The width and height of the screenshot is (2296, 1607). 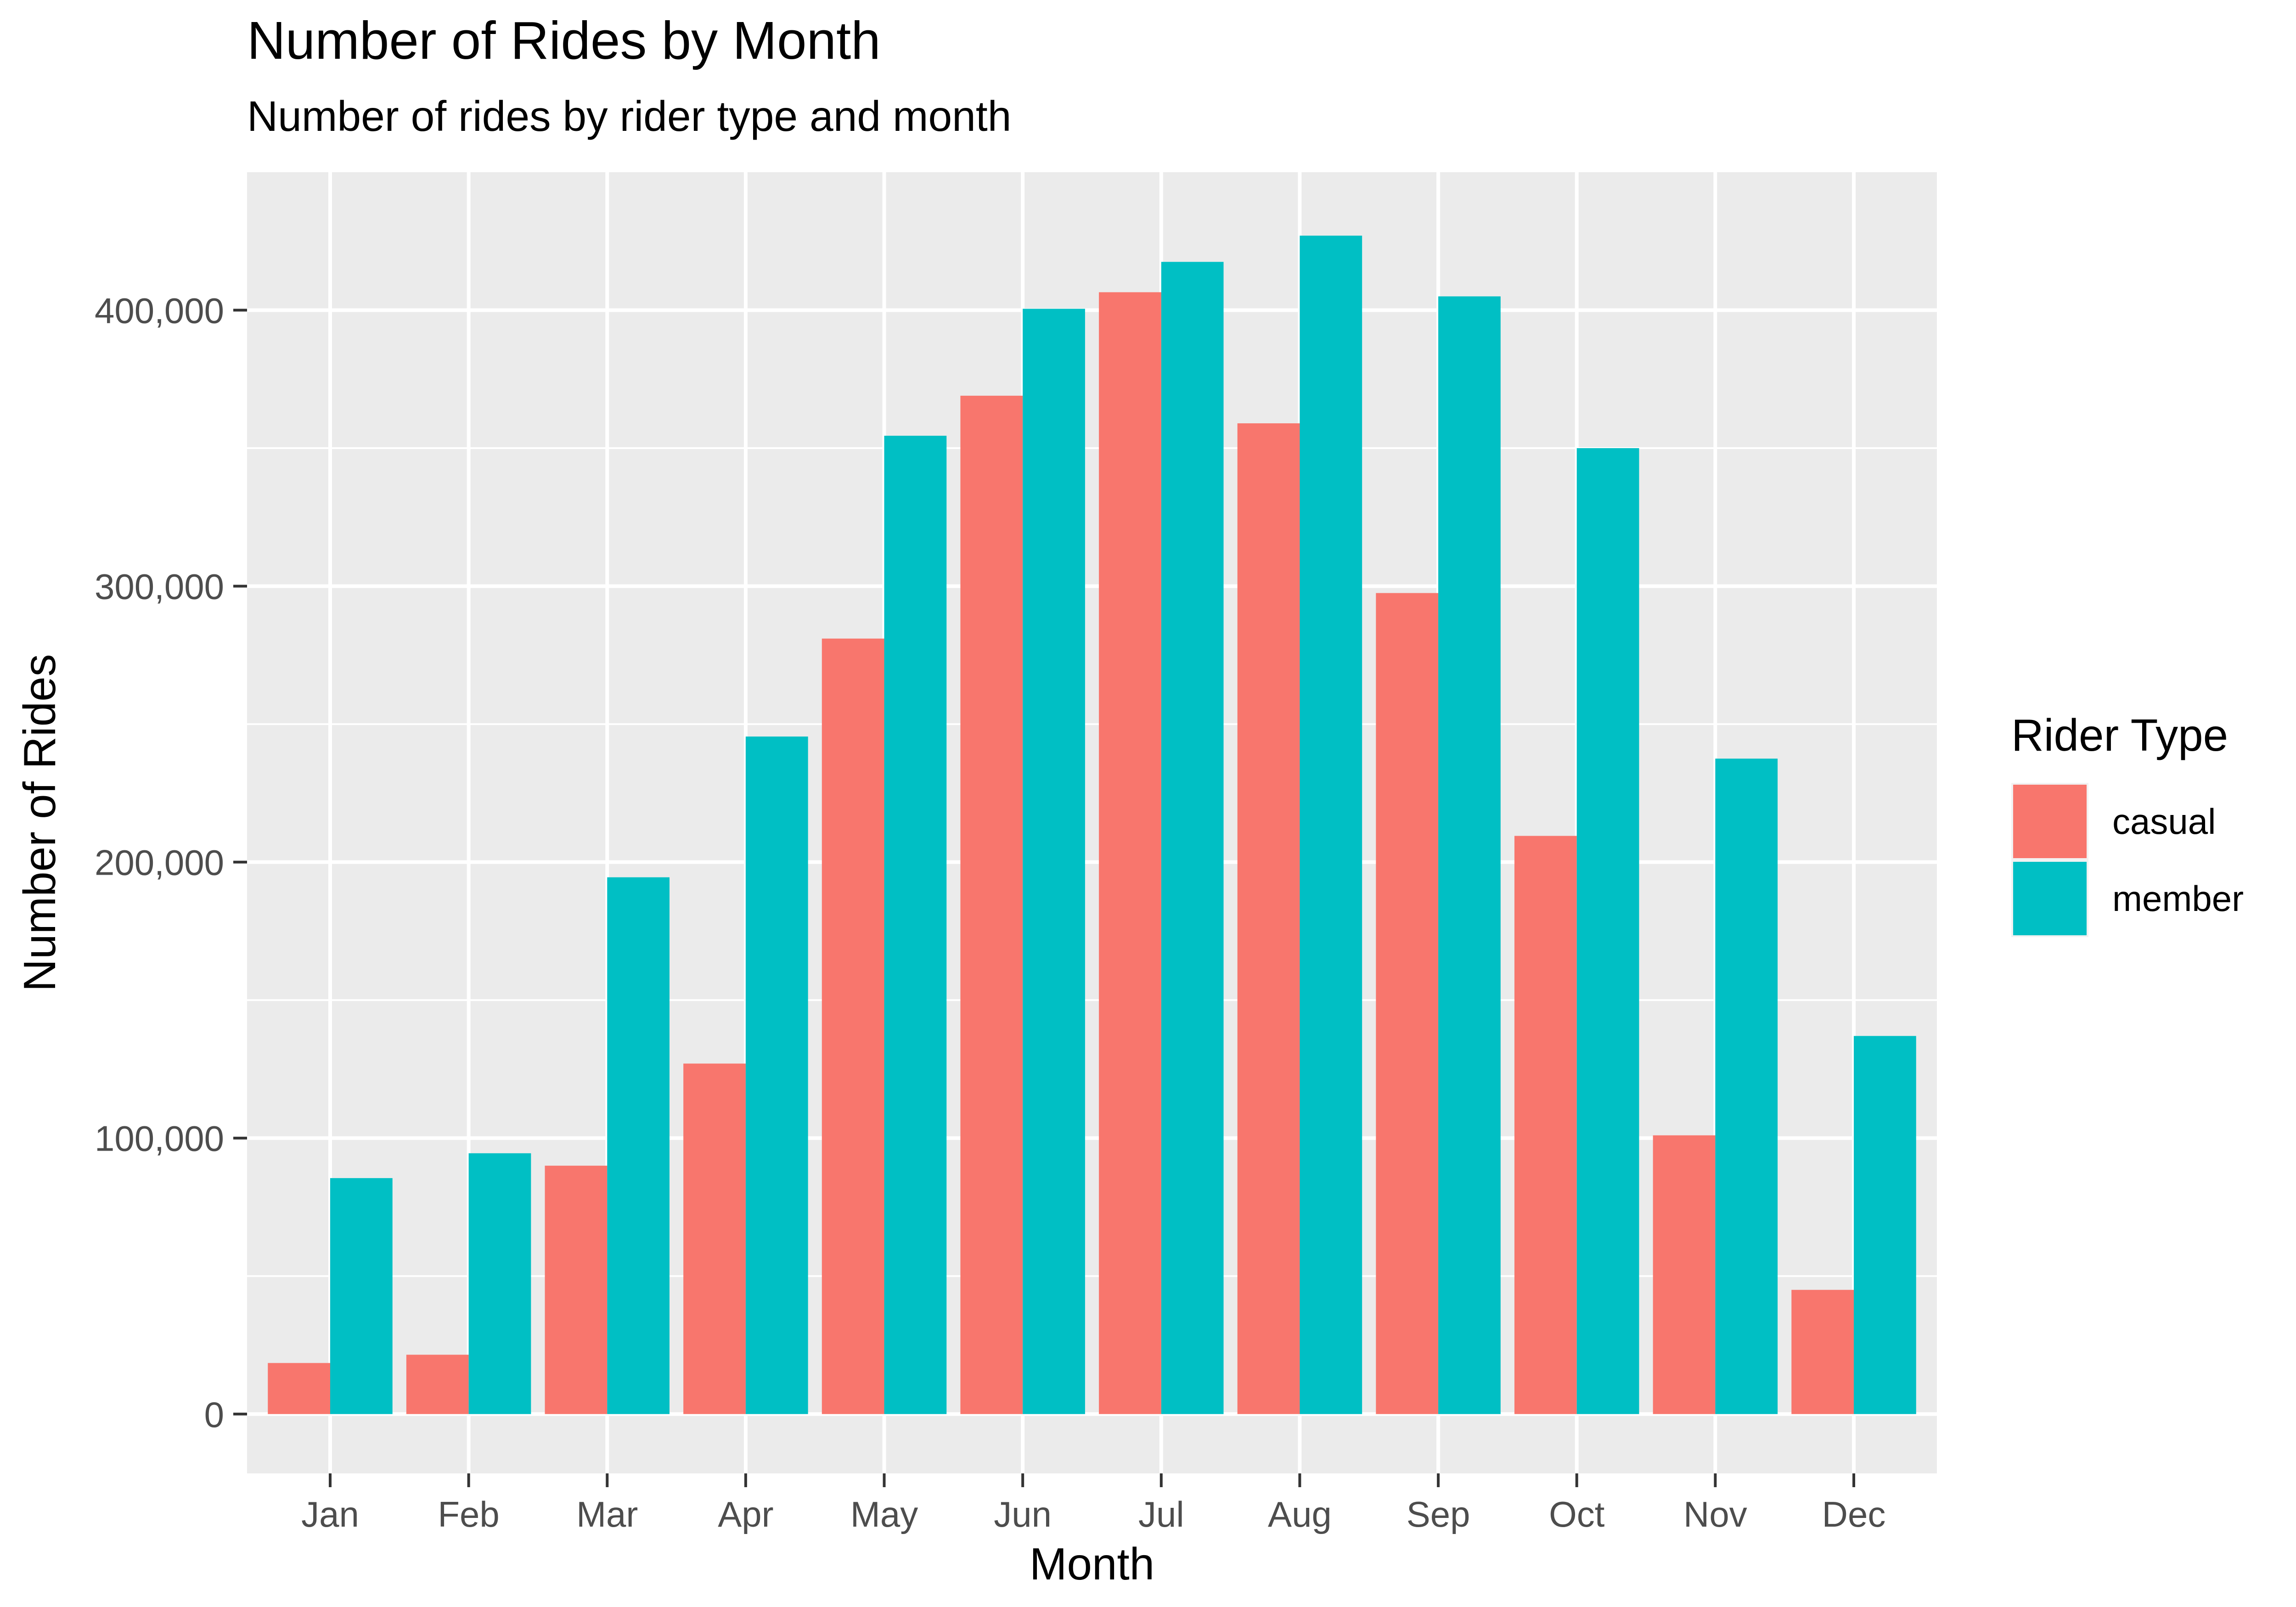 What do you see at coordinates (499, 1283) in the screenshot?
I see `bar-member-feb` at bounding box center [499, 1283].